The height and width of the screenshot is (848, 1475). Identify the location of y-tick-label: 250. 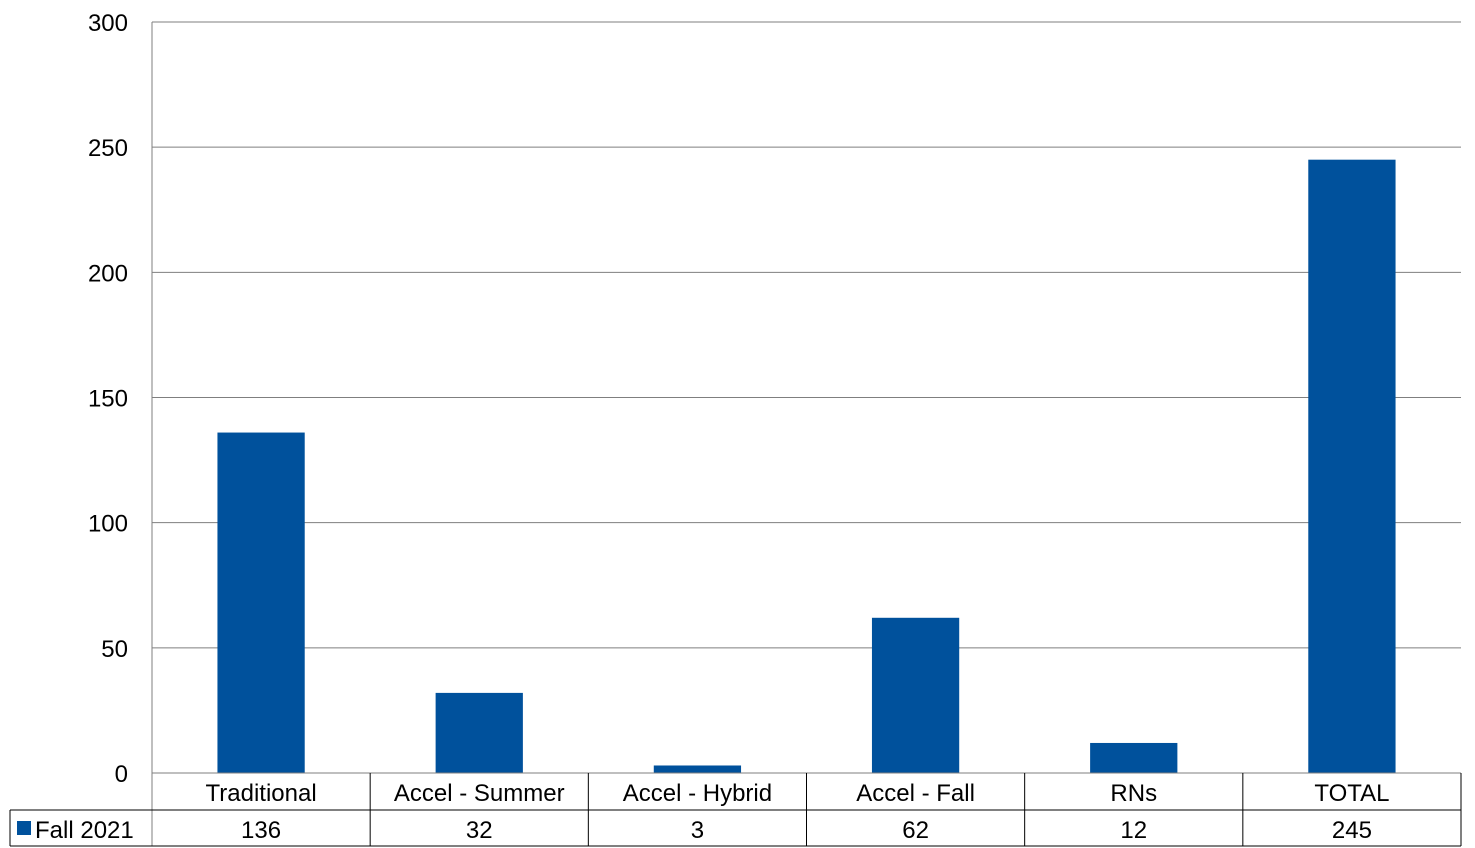
(108, 148).